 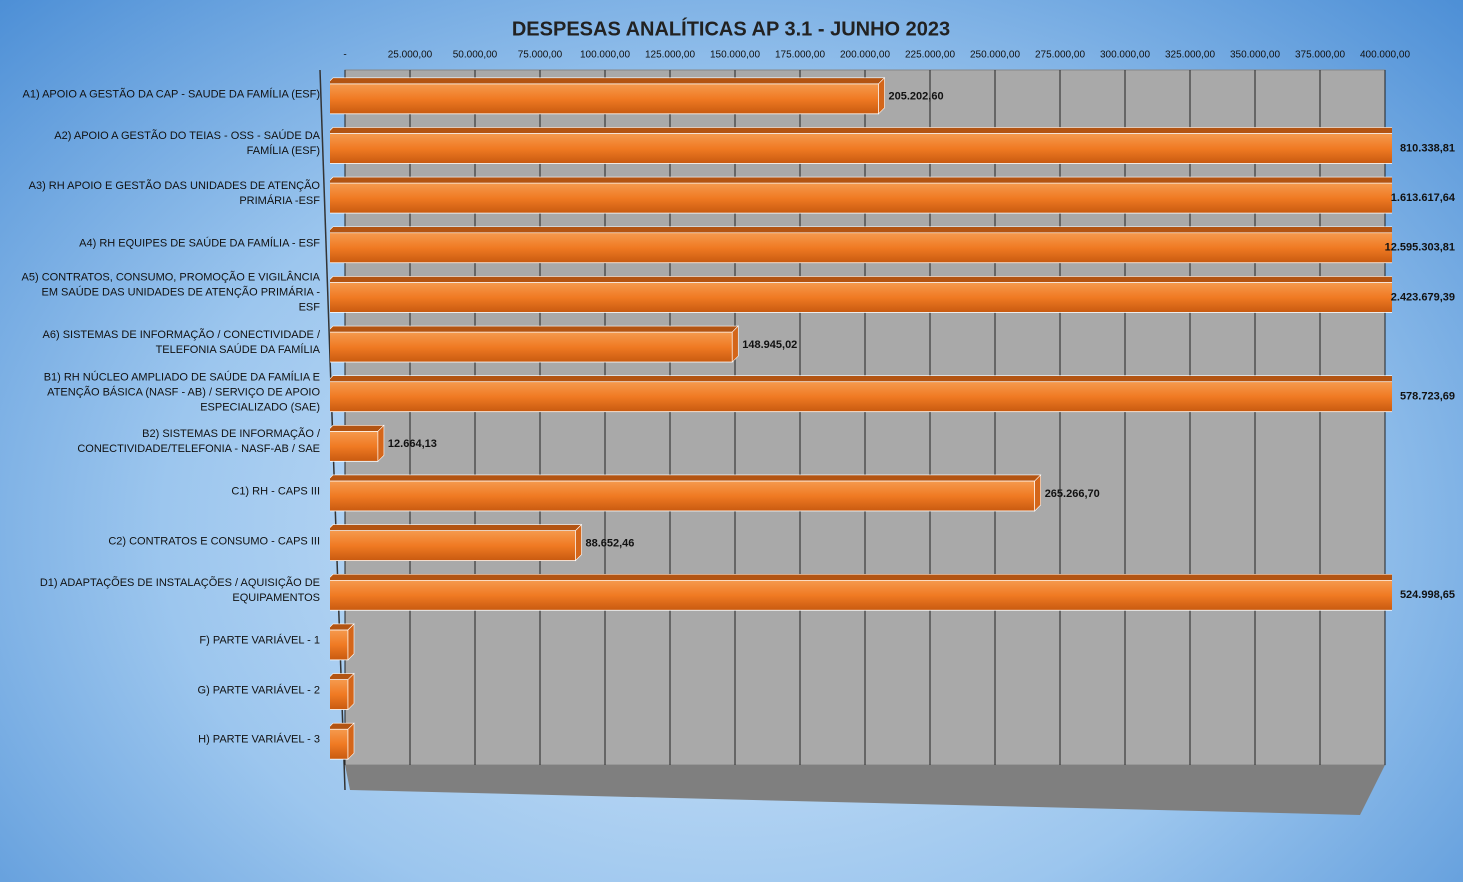 I want to click on x-tick-label: 50.000,00, so click(x=475, y=55).